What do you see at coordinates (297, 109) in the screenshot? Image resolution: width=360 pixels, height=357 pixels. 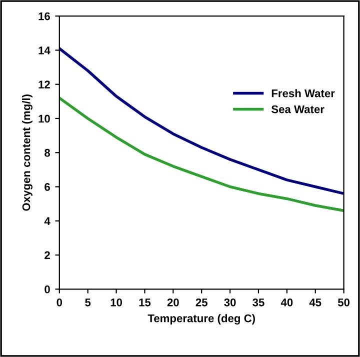 I see `legend-label: Sea Water` at bounding box center [297, 109].